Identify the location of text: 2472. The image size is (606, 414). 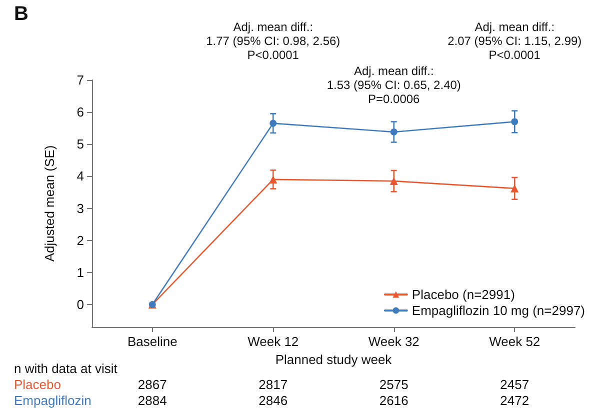
(515, 400).